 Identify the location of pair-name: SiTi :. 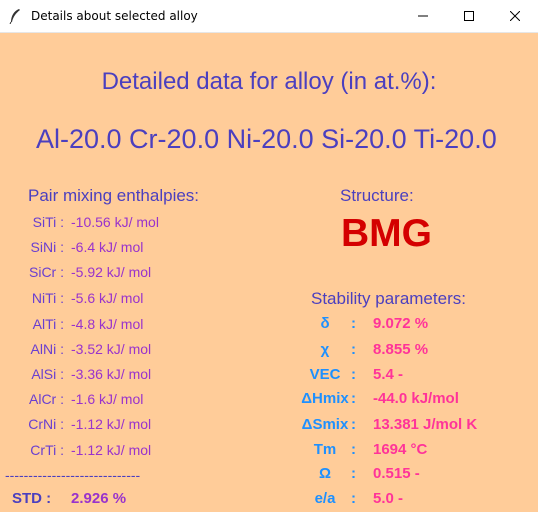
(32, 222).